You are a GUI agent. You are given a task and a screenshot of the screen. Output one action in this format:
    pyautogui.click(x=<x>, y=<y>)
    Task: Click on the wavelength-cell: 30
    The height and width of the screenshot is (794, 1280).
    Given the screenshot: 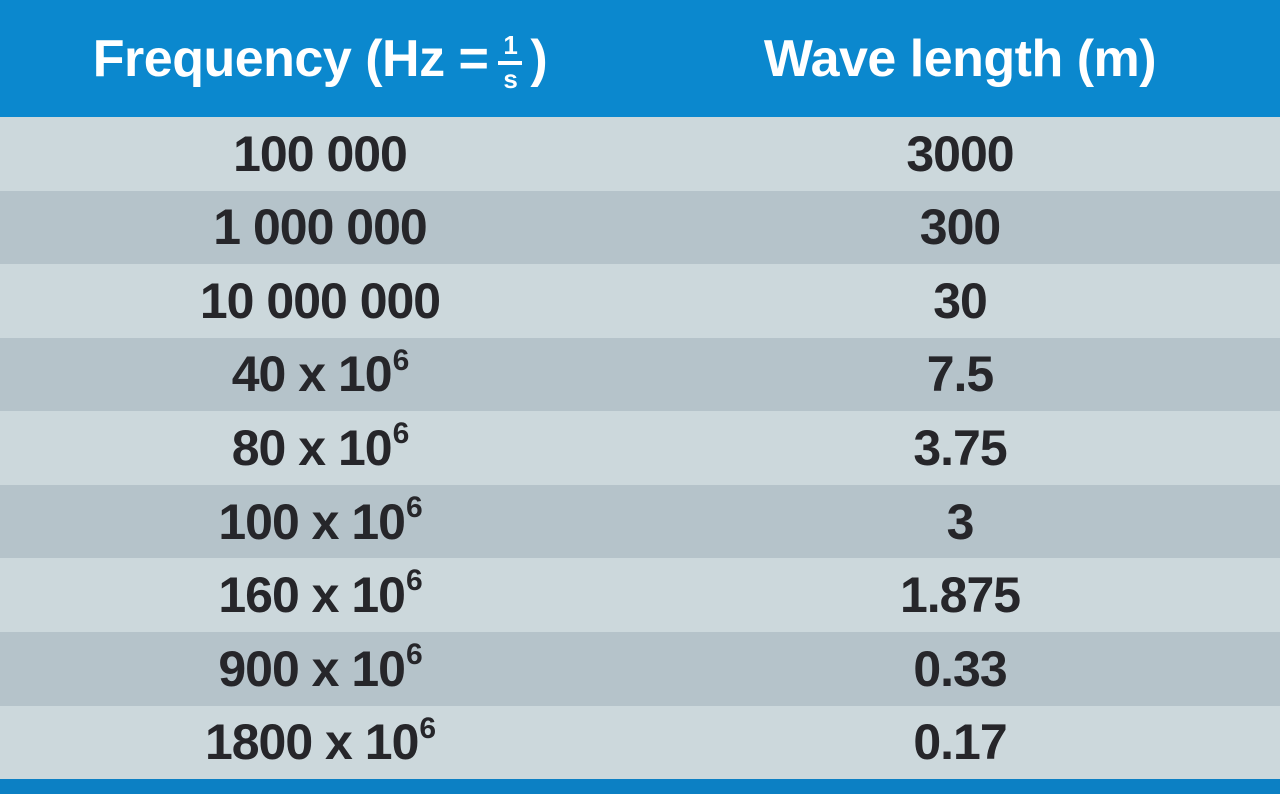 What is the action you would take?
    pyautogui.click(x=960, y=301)
    